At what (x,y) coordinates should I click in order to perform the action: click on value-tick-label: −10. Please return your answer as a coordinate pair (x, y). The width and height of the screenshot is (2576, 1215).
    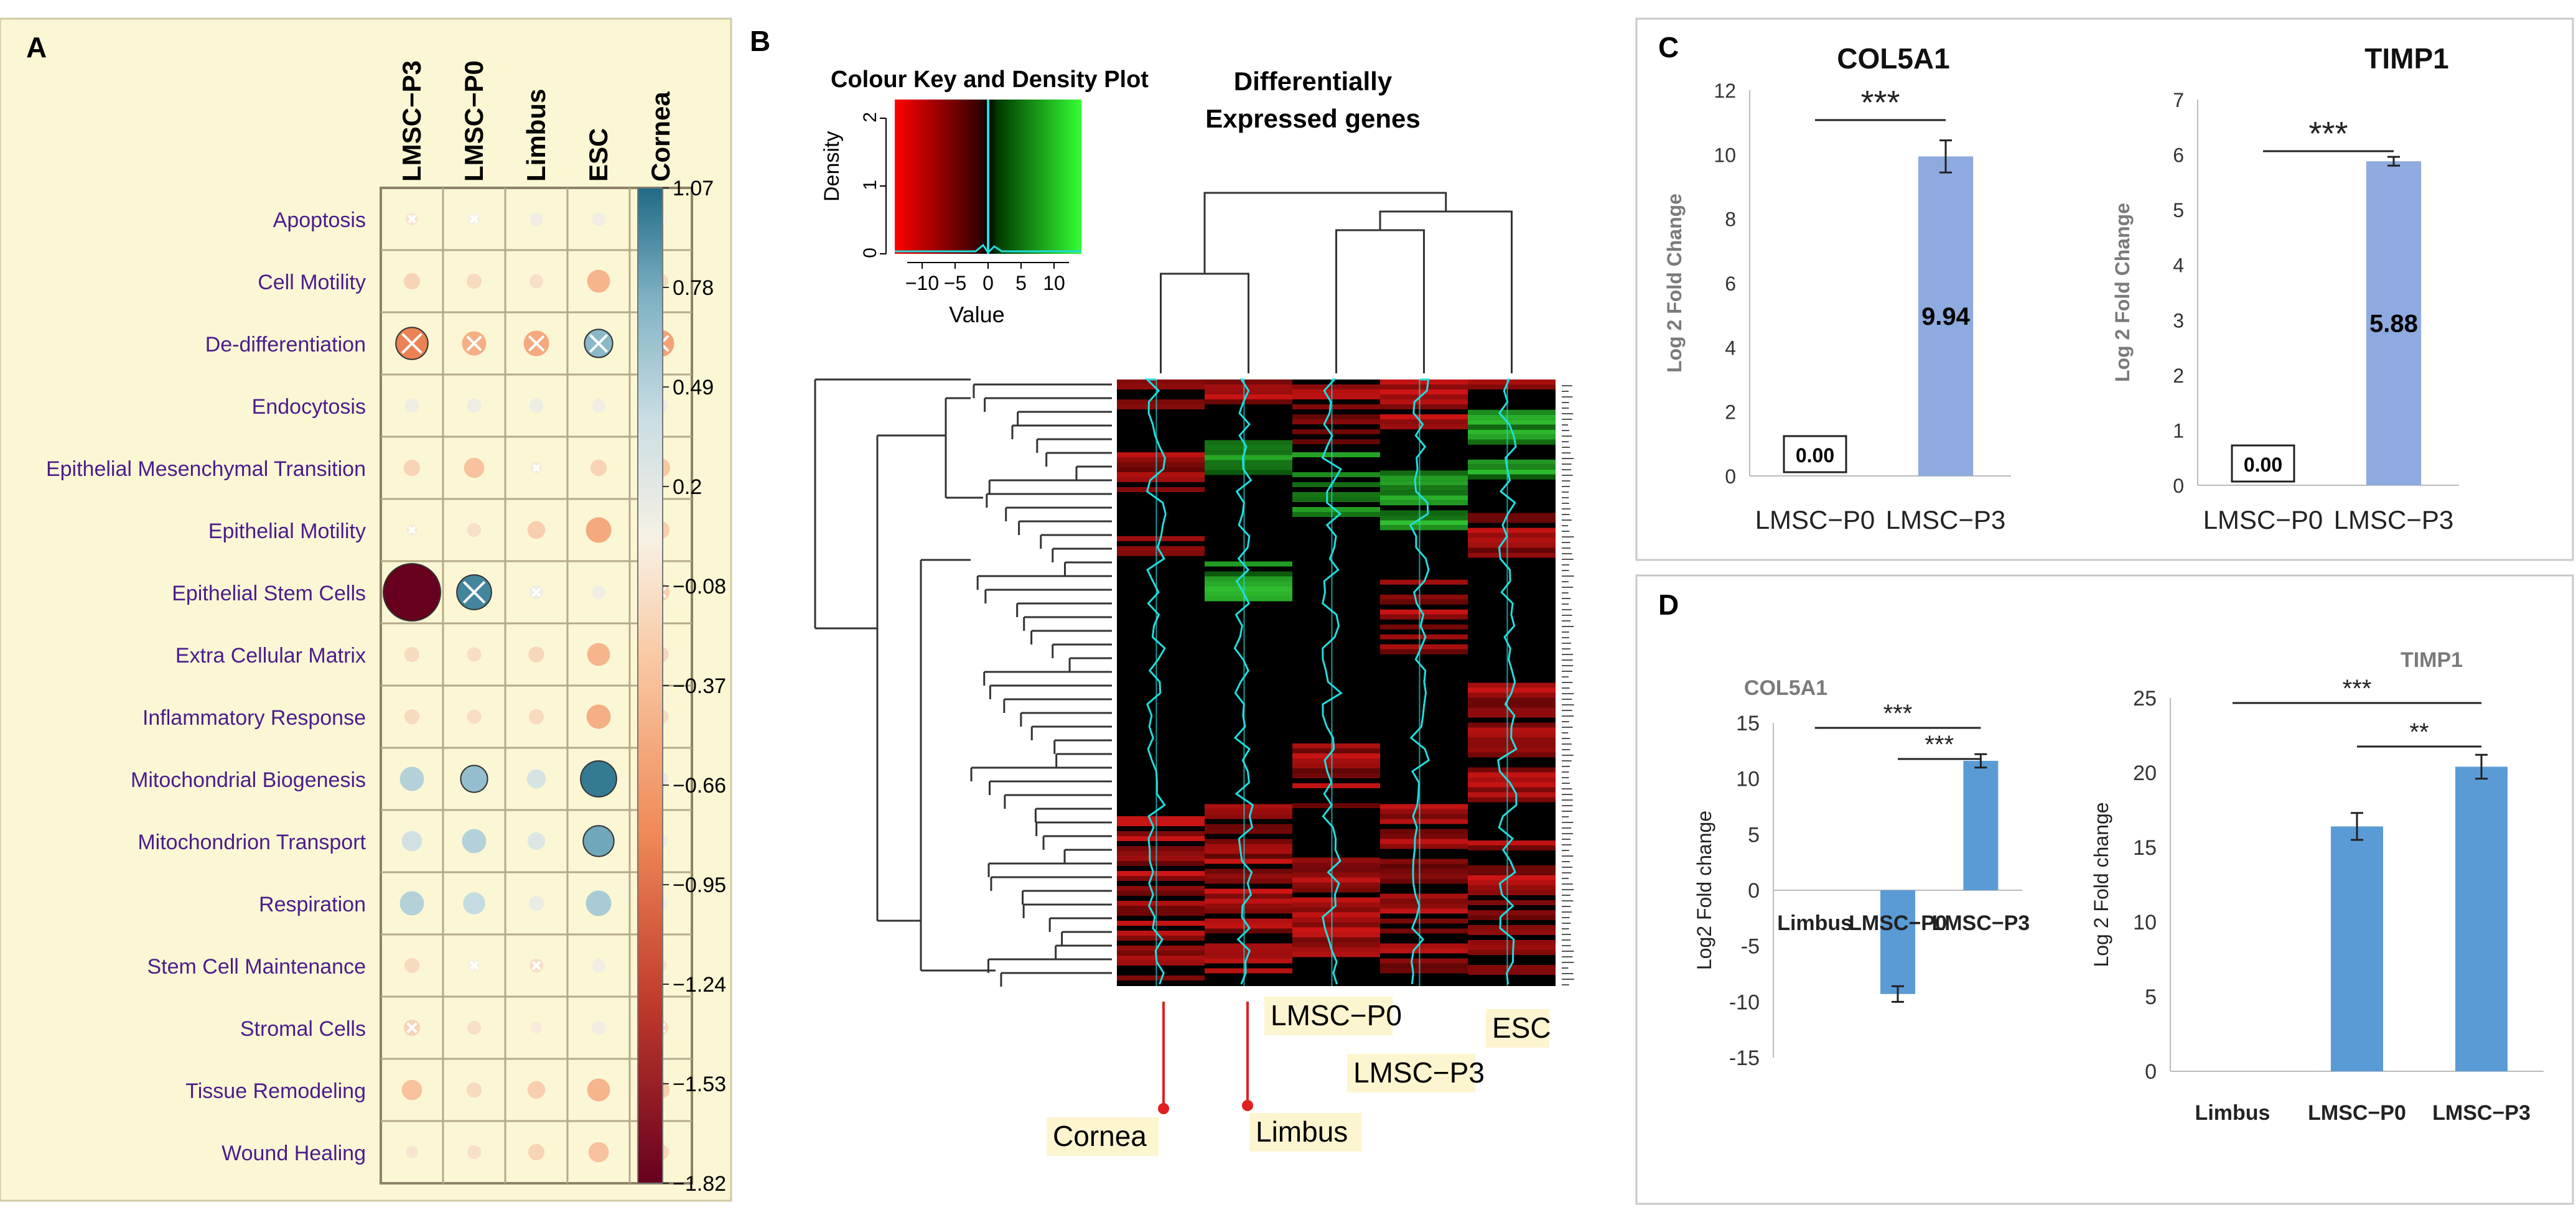
    Looking at the image, I should click on (922, 283).